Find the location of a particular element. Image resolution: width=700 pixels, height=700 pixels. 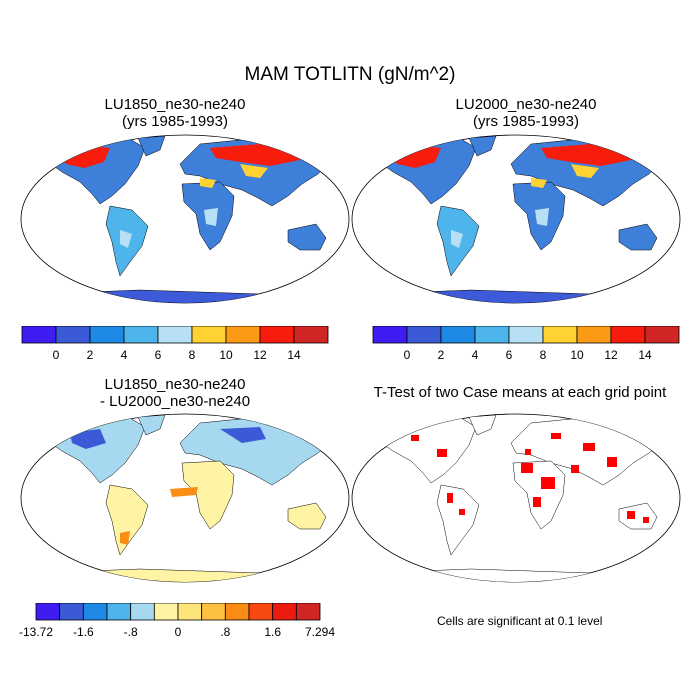

panel3-title-line1: LU1850_ne30-ne240 is located at coordinates (175, 384).